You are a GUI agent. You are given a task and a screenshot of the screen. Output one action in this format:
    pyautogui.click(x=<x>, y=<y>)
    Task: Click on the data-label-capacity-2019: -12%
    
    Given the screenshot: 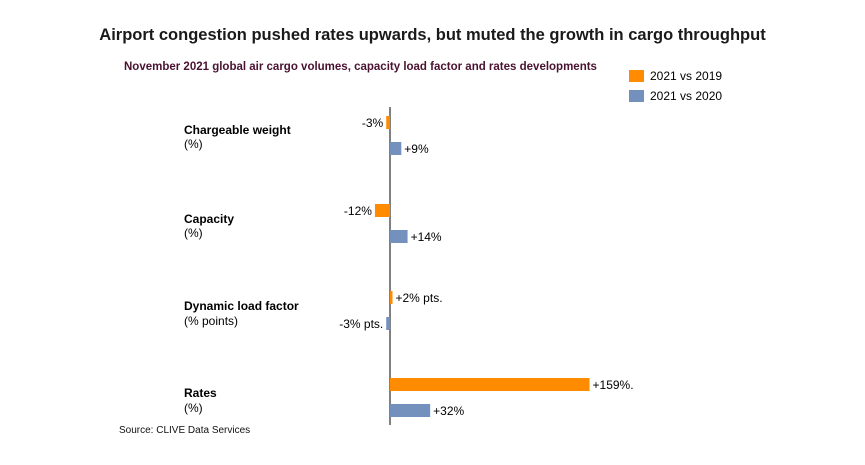 What is the action you would take?
    pyautogui.click(x=358, y=211)
    